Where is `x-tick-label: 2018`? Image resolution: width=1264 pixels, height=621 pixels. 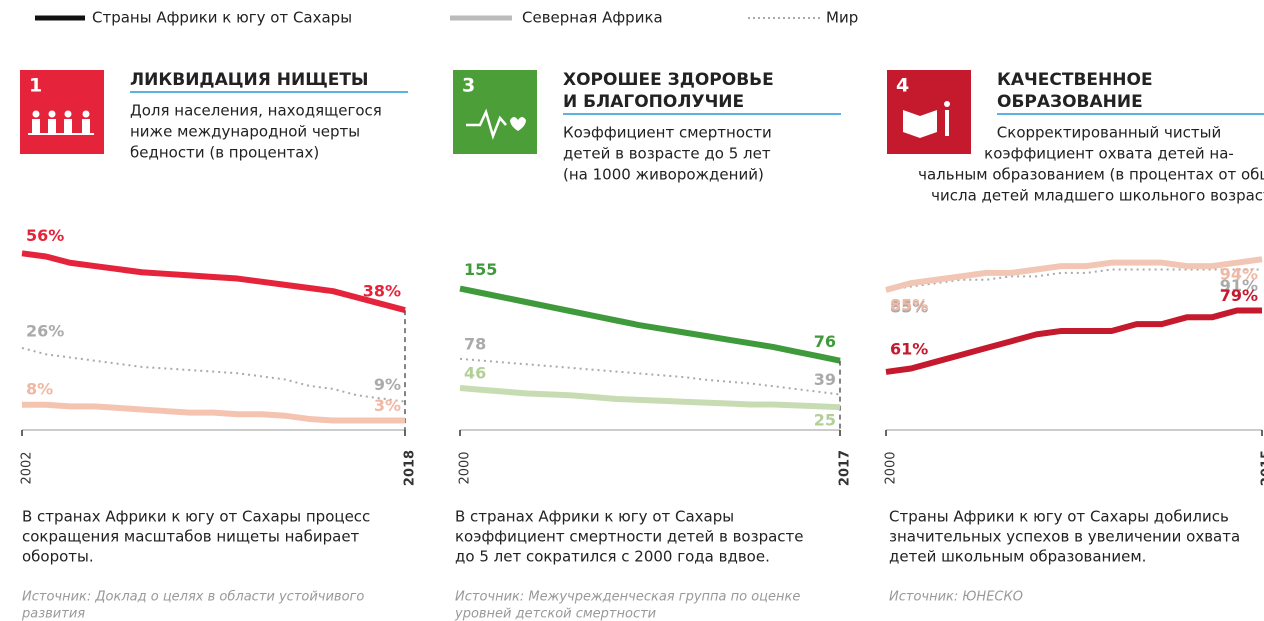 x-tick-label: 2018 is located at coordinates (410, 468).